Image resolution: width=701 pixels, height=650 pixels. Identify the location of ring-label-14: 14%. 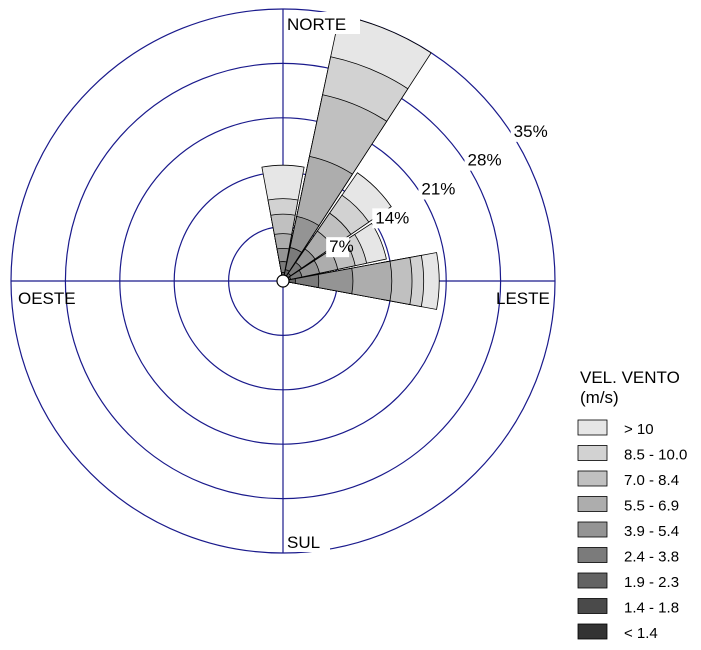
(392, 217).